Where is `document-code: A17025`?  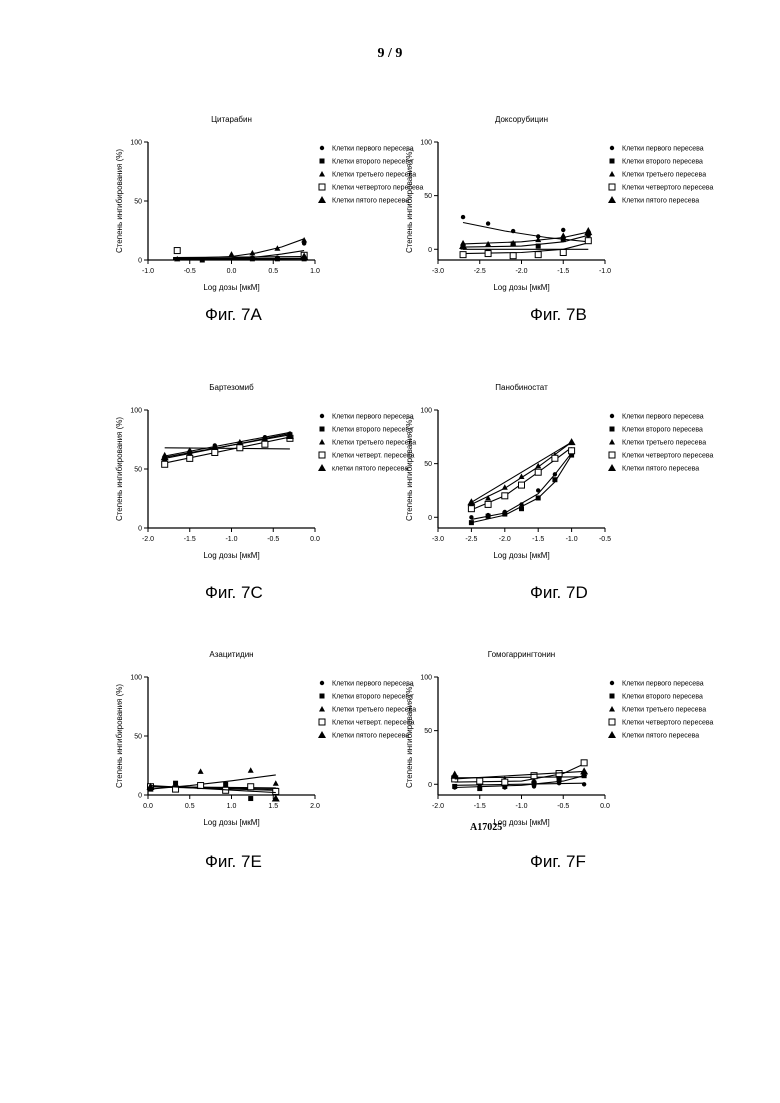
document-code: A17025 is located at coordinates (486, 827).